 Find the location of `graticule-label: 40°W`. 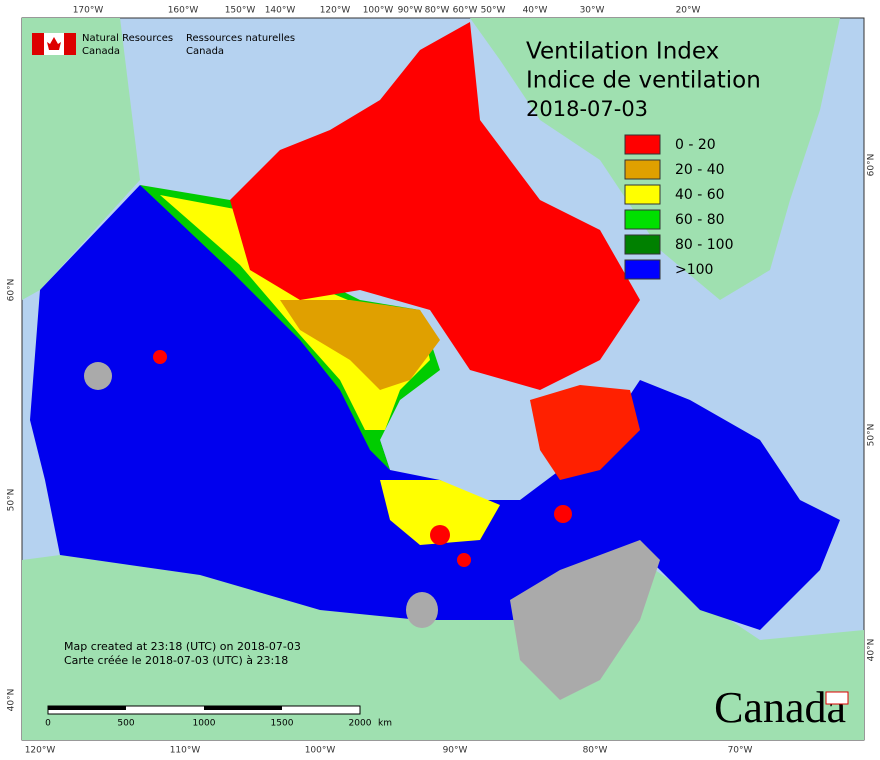

graticule-label: 40°W is located at coordinates (535, 11).